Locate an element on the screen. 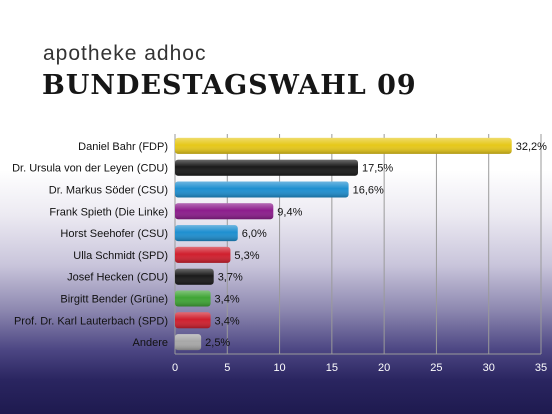 The image size is (552, 414). category-label: Birgitt Bender (Grüne) is located at coordinates (114, 300).